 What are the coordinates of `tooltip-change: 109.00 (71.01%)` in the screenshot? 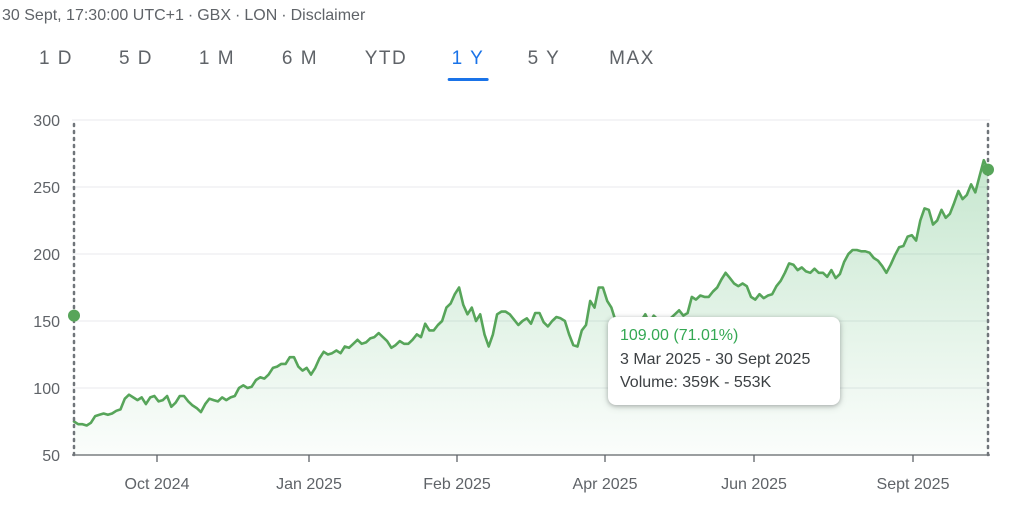 It's located at (679, 335).